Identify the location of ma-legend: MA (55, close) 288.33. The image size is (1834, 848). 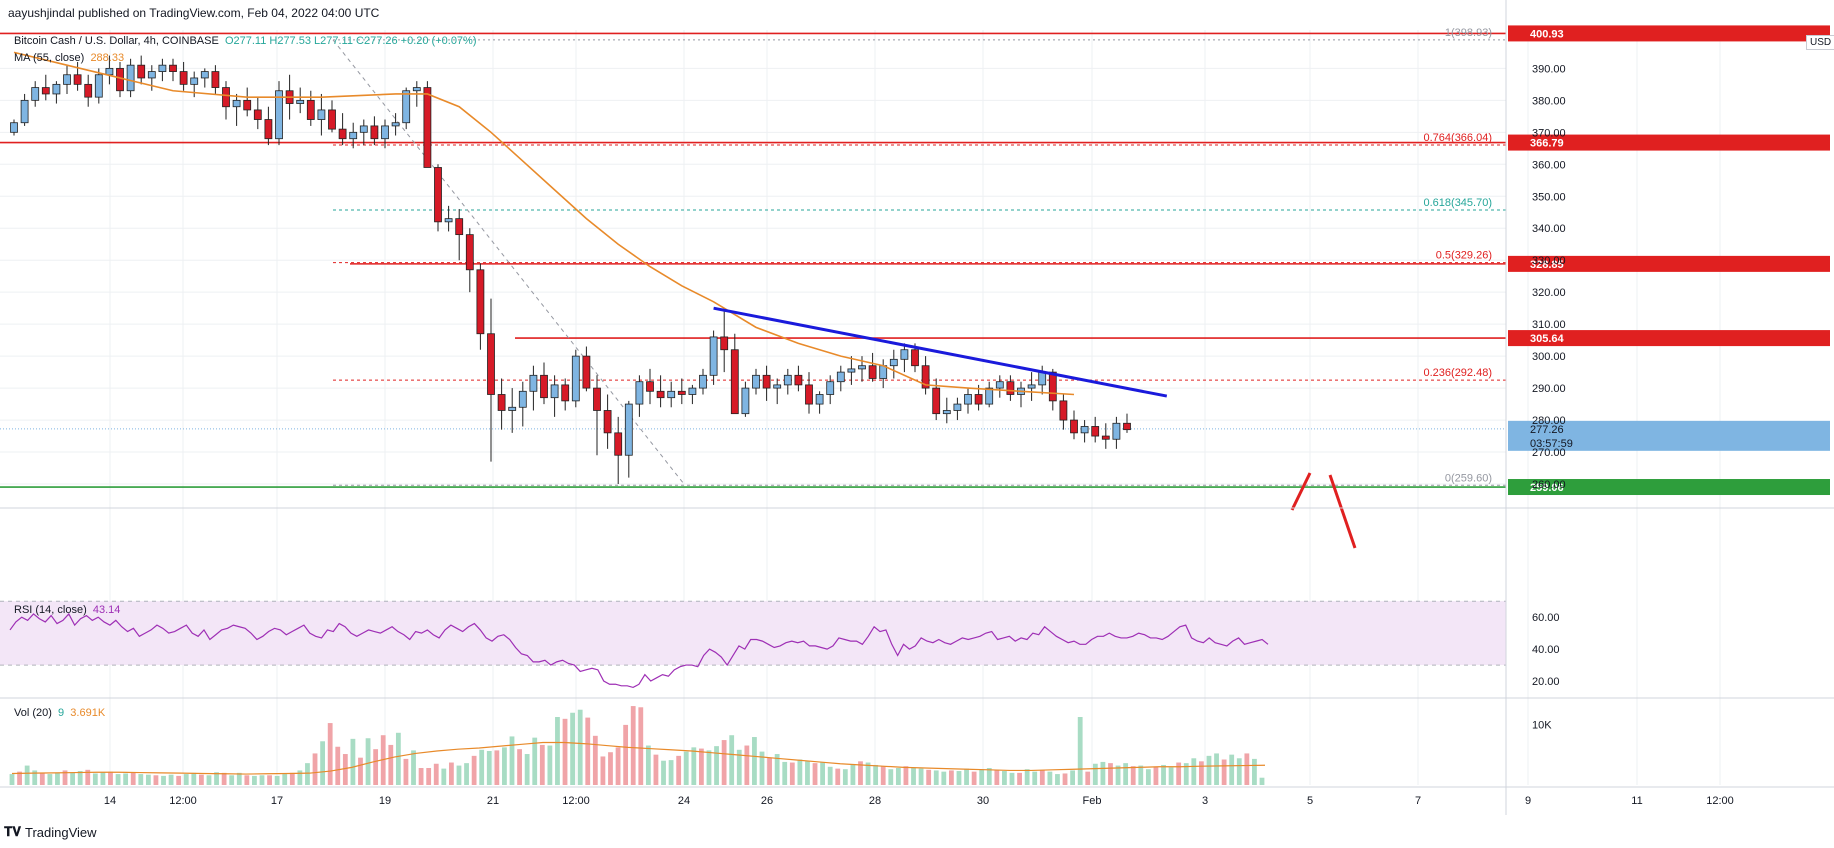
(69, 58).